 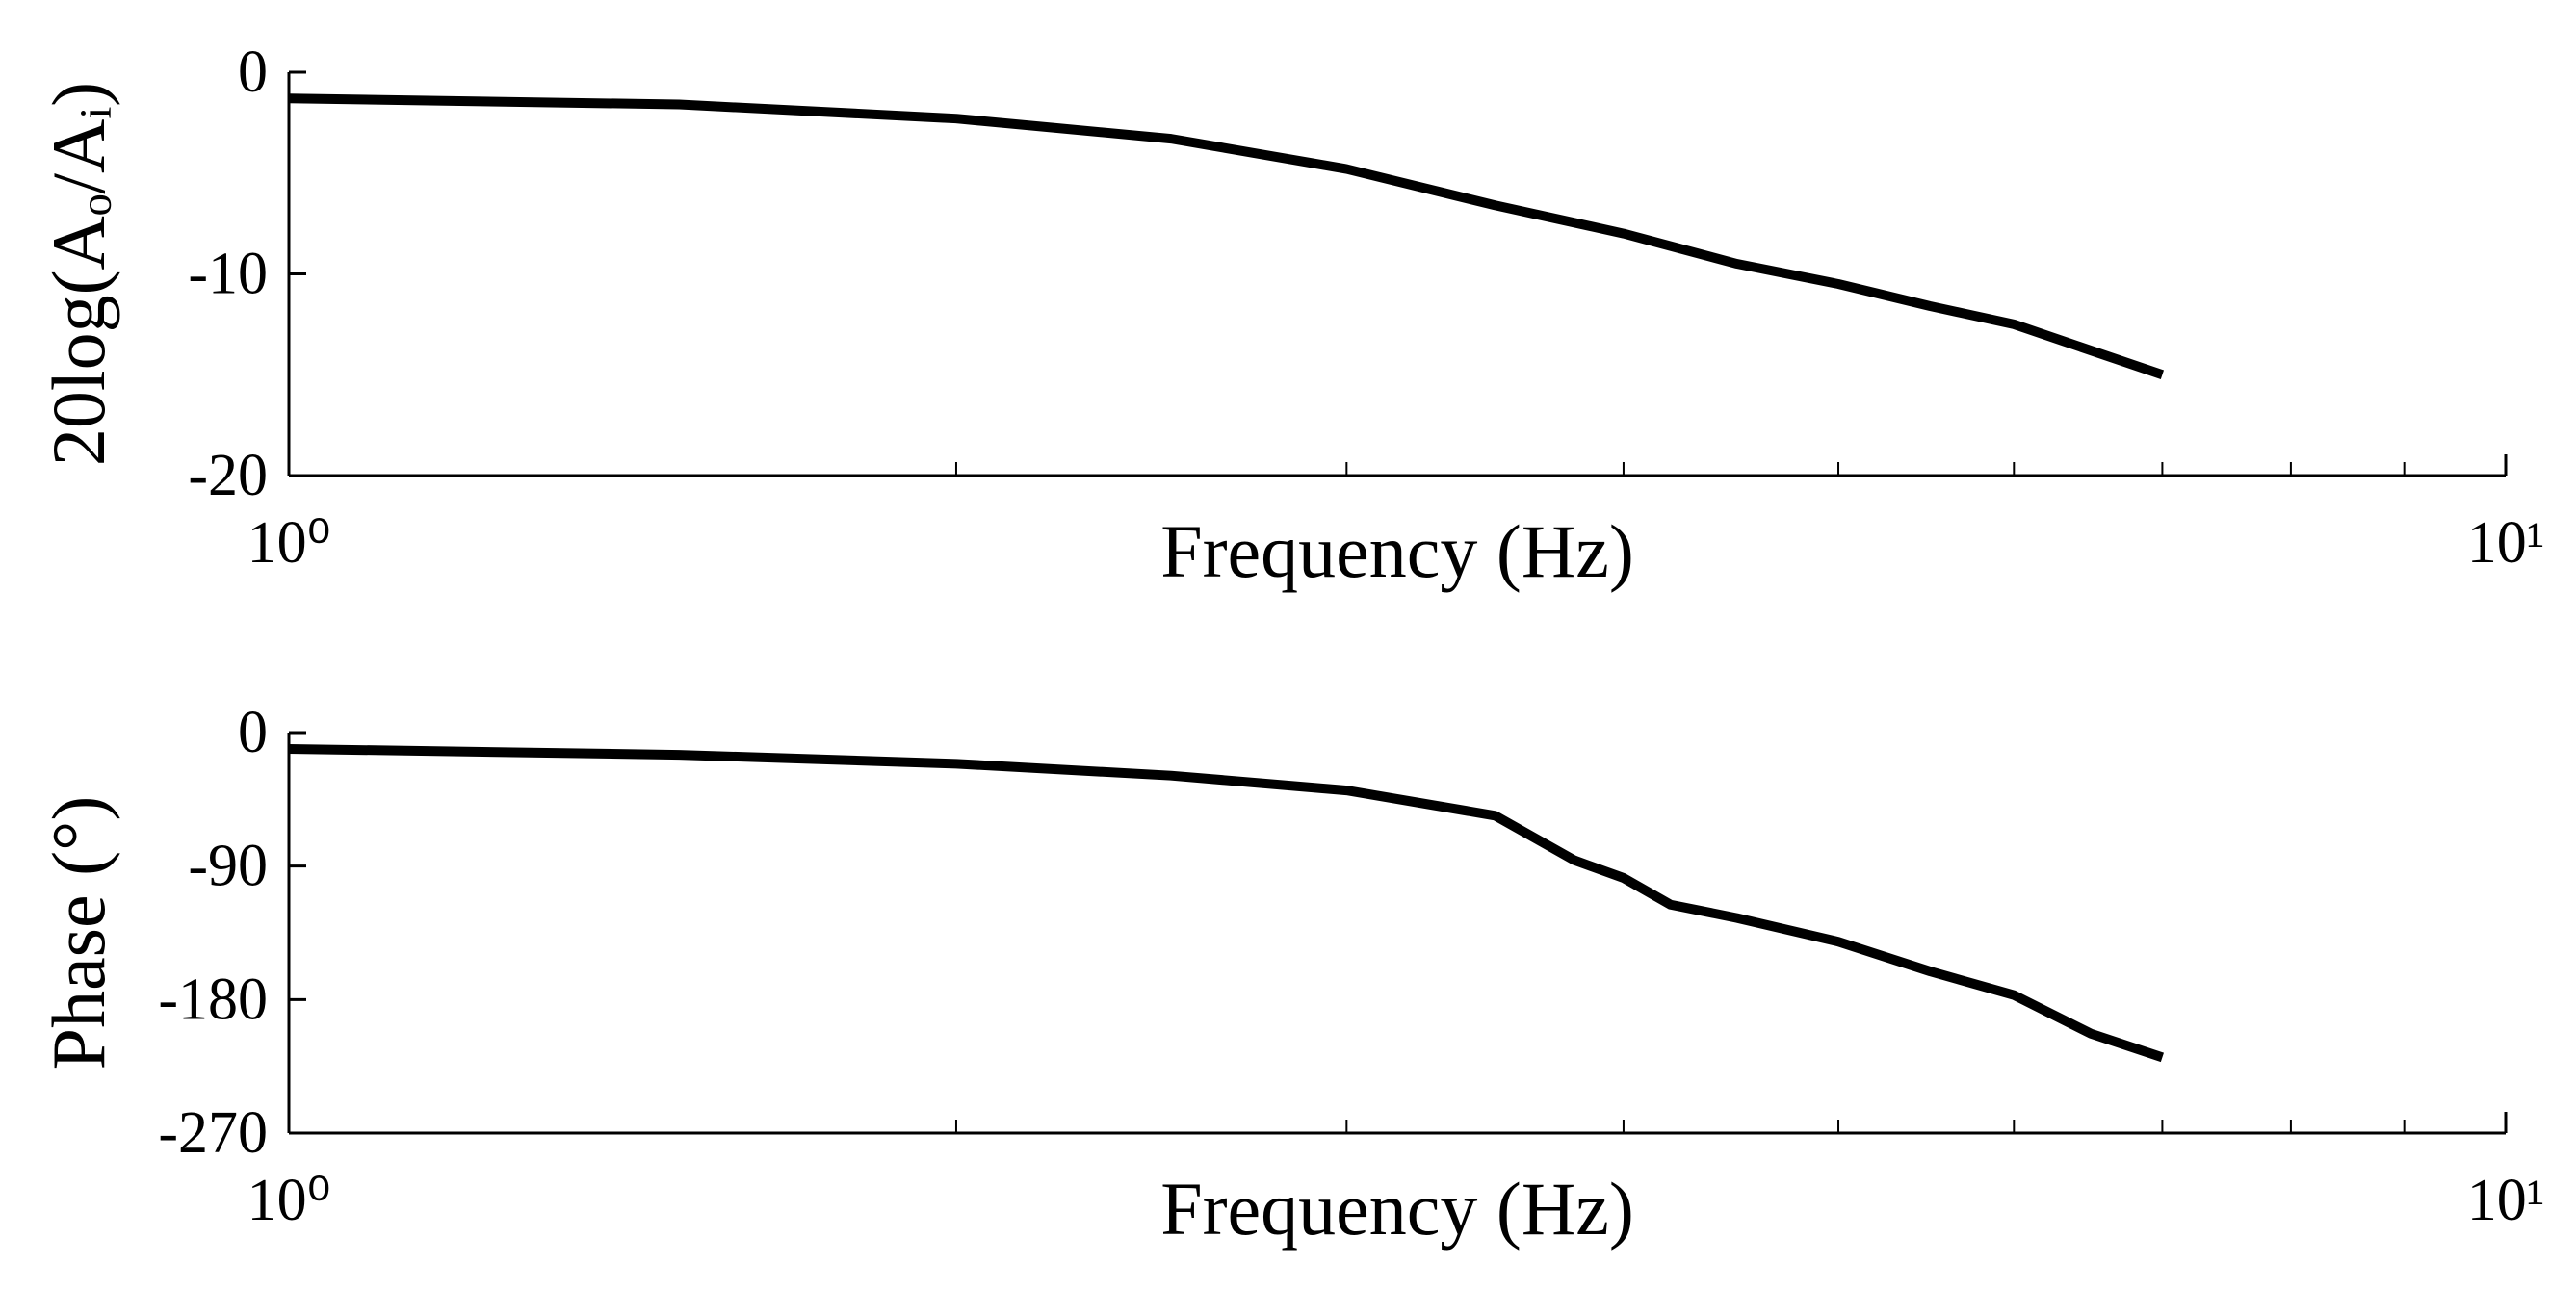 I want to click on y-tick-label: -180, so click(x=213, y=1000).